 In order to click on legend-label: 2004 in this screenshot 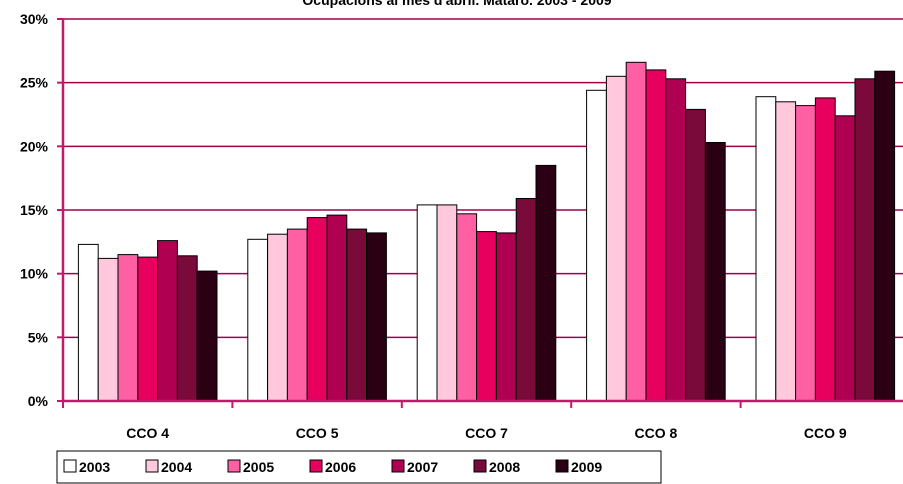, I will do `click(176, 467)`.